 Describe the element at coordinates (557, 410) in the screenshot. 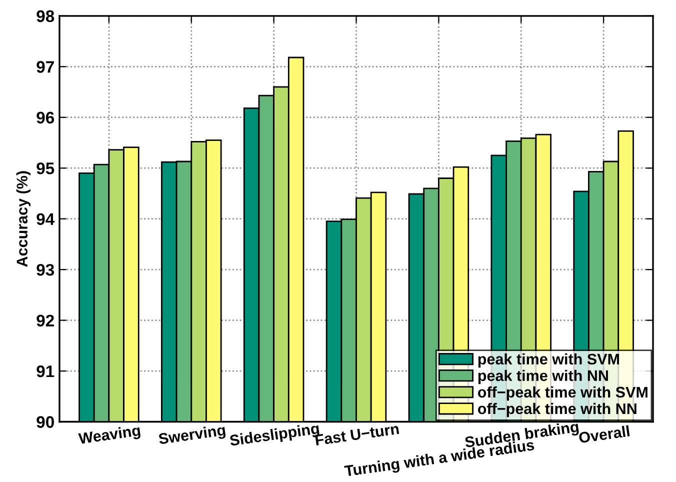

I see `legend-label: off−peak time with NN` at that location.